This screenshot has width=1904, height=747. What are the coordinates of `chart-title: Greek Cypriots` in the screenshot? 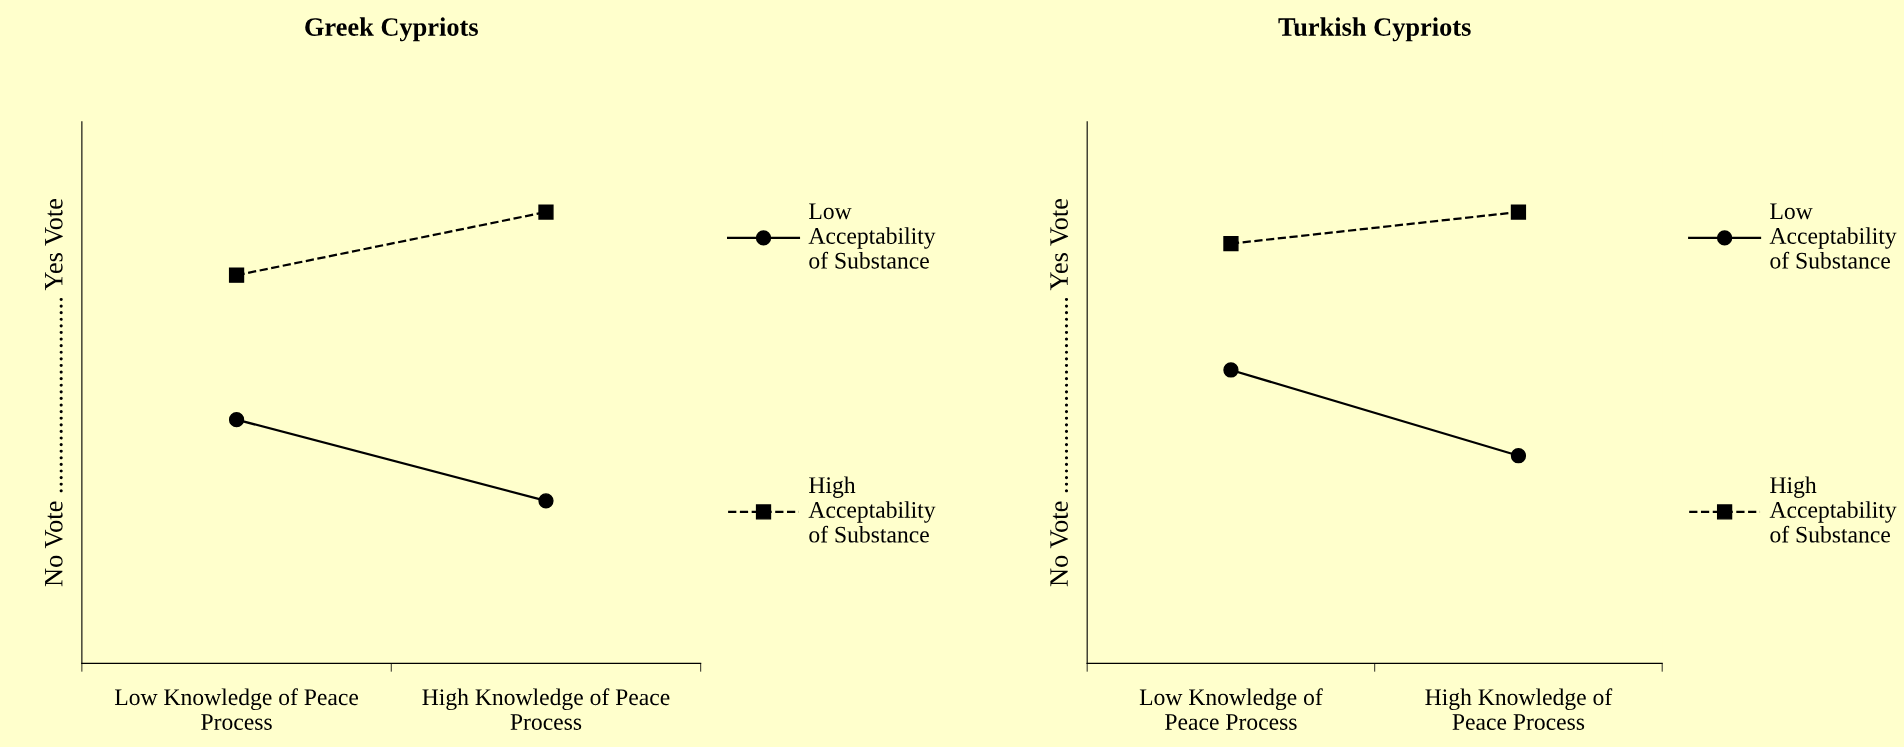 It's located at (391, 29).